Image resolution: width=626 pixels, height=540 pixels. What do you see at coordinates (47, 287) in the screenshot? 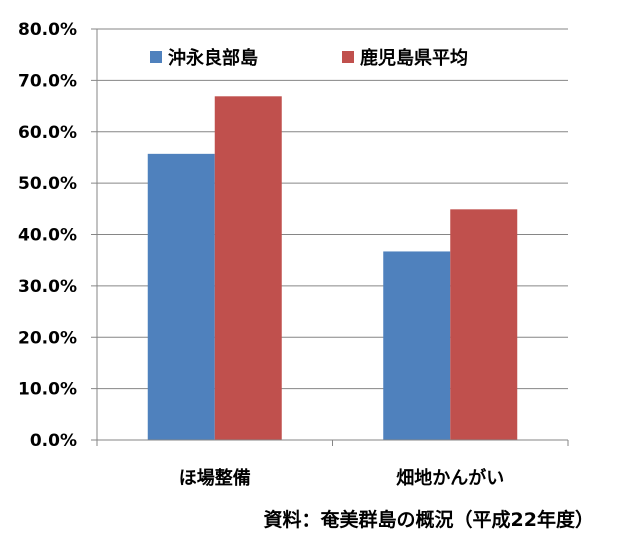
I see `y-tick-label: 30.0%` at bounding box center [47, 287].